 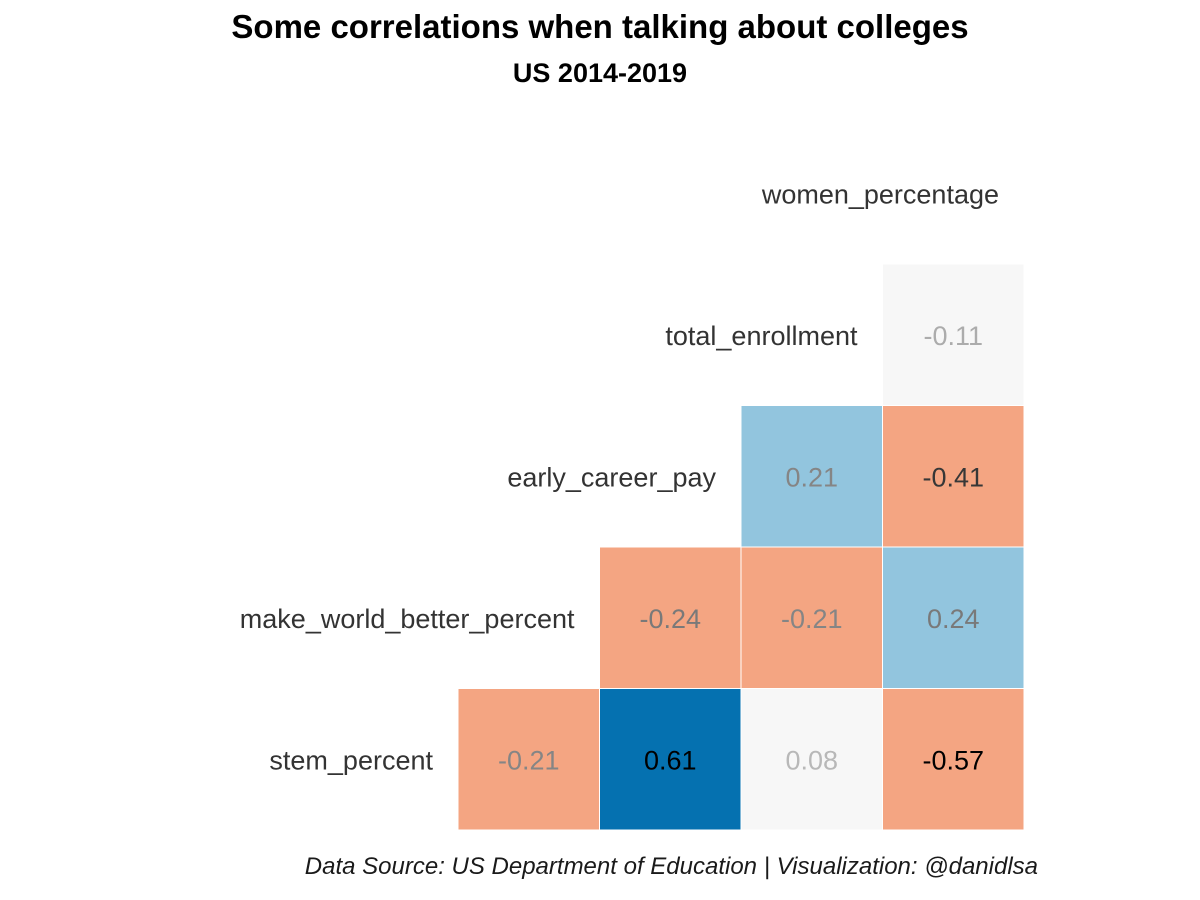 I want to click on heatmap-cell-stem_percent-early_career_pay, so click(x=670, y=759).